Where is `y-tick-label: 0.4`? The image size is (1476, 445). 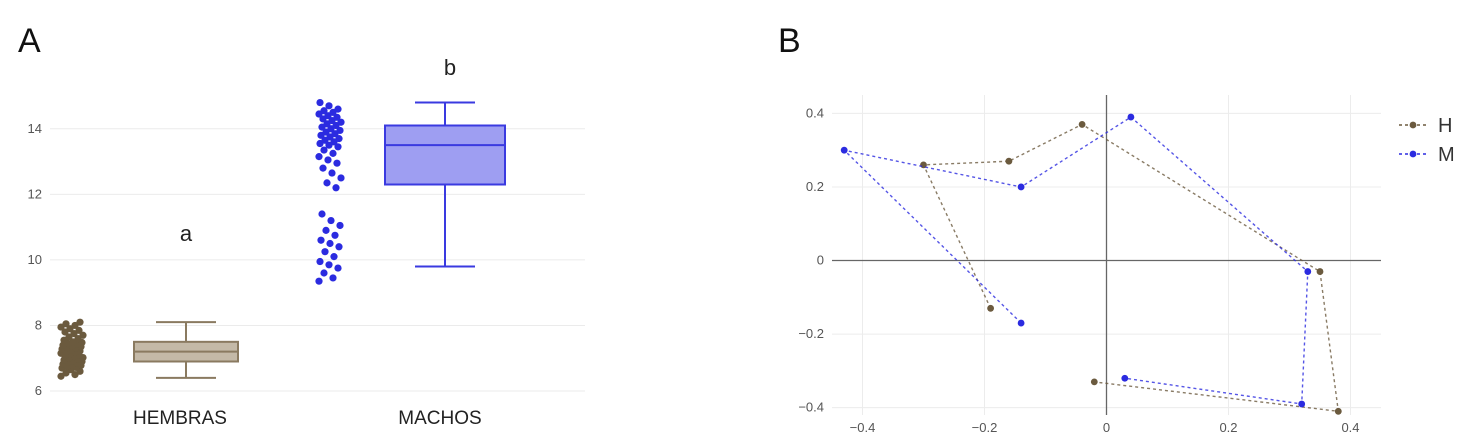 y-tick-label: 0.4 is located at coordinates (815, 112).